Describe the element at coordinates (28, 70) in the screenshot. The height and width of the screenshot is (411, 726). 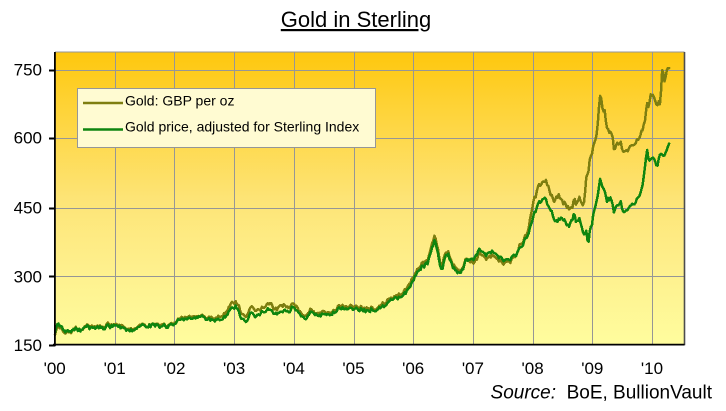
I see `svg-text: 750` at that location.